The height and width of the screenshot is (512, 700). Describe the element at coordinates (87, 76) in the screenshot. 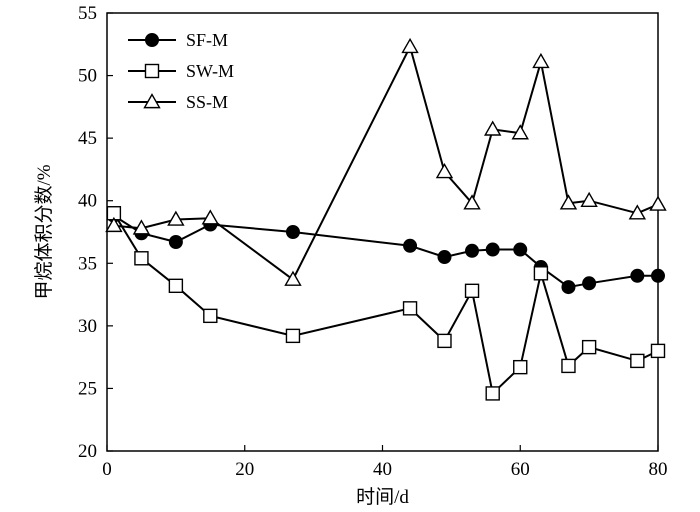

I see `y-tick-label: 50` at that location.